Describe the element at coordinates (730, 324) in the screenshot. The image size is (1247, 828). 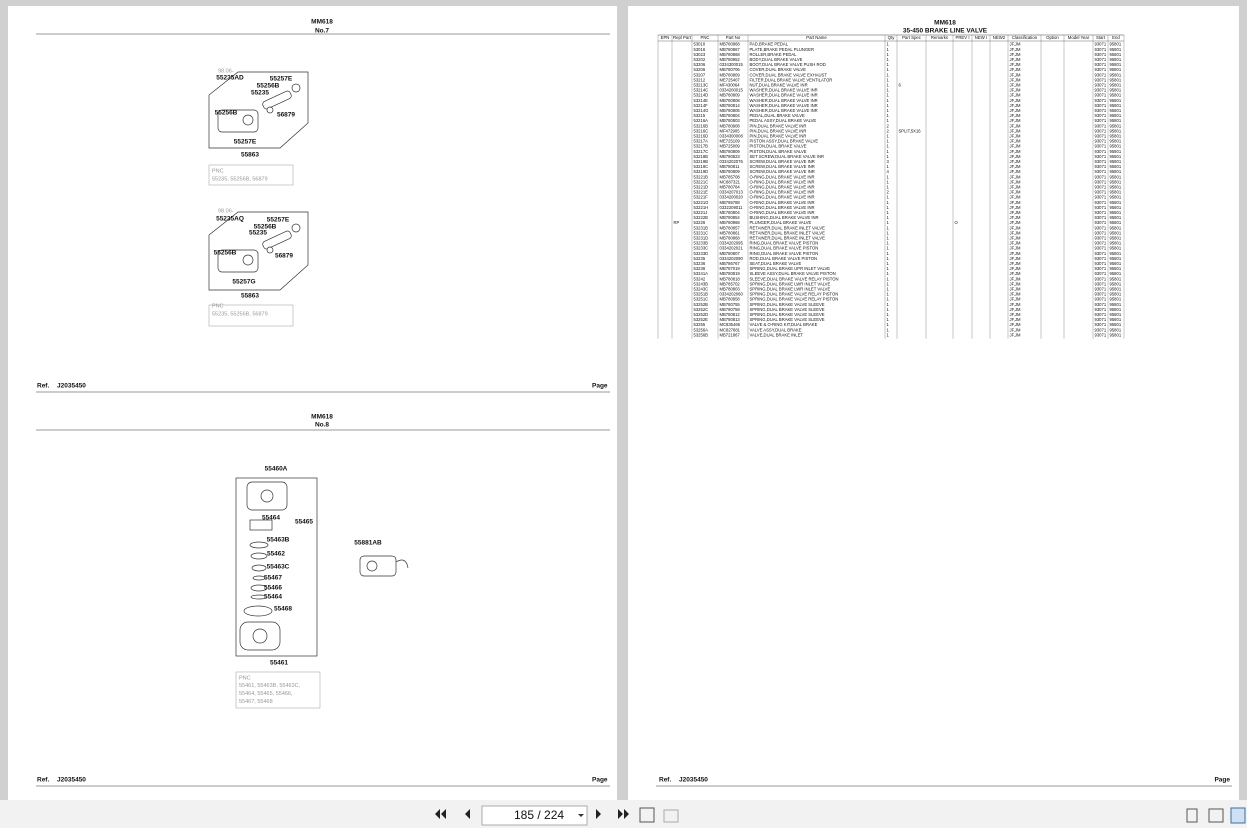
I see `table-cell: MC835466` at that location.